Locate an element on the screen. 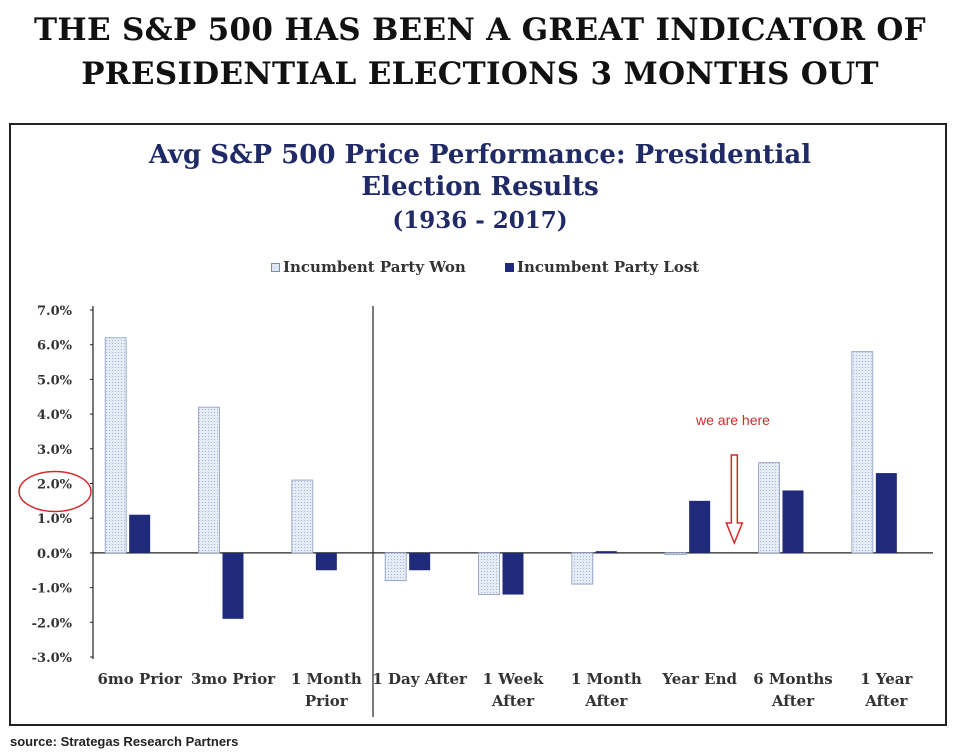 Image resolution: width=960 pixels, height=755 pixels. y-tick-label: -1.0% is located at coordinates (52, 589).